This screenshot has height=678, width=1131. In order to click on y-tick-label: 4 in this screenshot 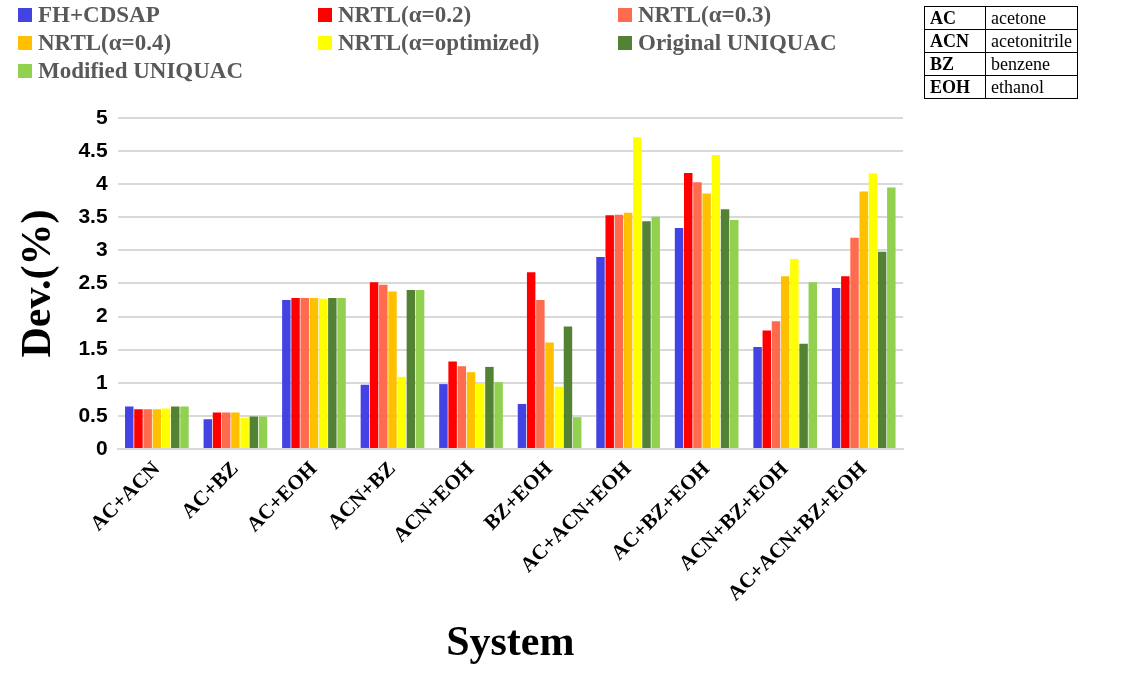, I will do `click(101, 182)`.